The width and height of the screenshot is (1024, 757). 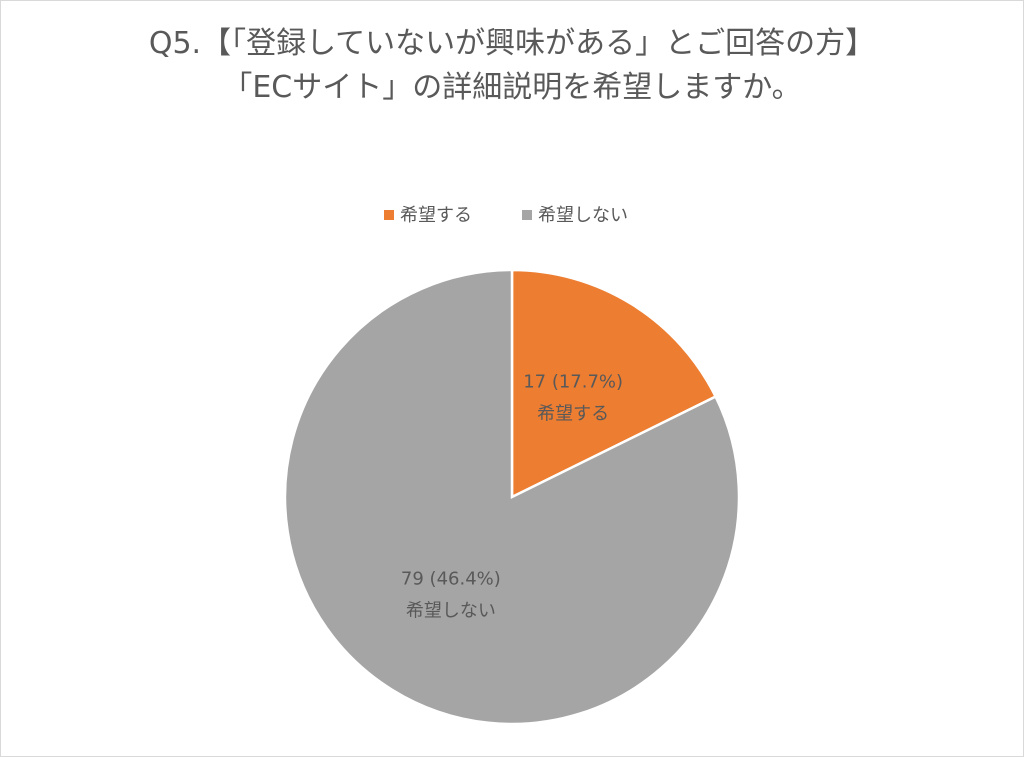 I want to click on data-label: 17 (17.7%), so click(x=573, y=382).